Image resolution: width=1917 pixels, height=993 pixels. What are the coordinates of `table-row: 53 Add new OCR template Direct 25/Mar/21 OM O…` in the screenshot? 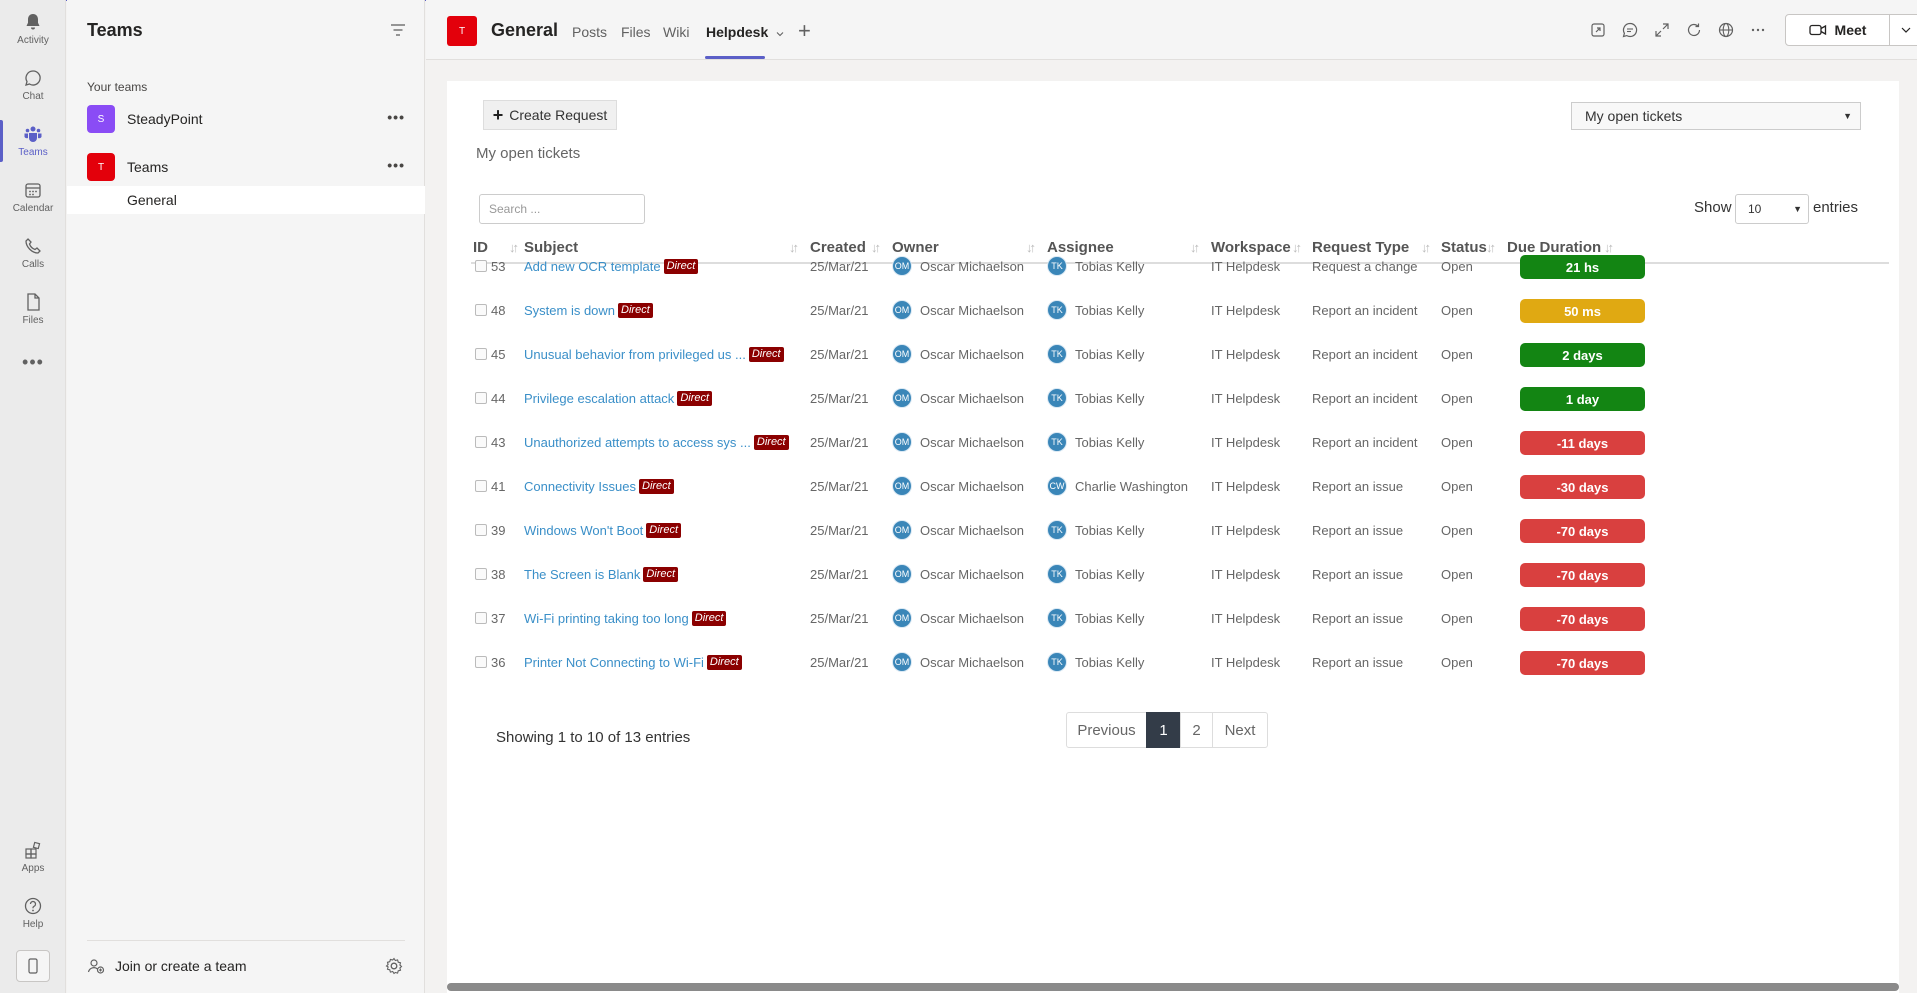 It's located at (1180, 266).